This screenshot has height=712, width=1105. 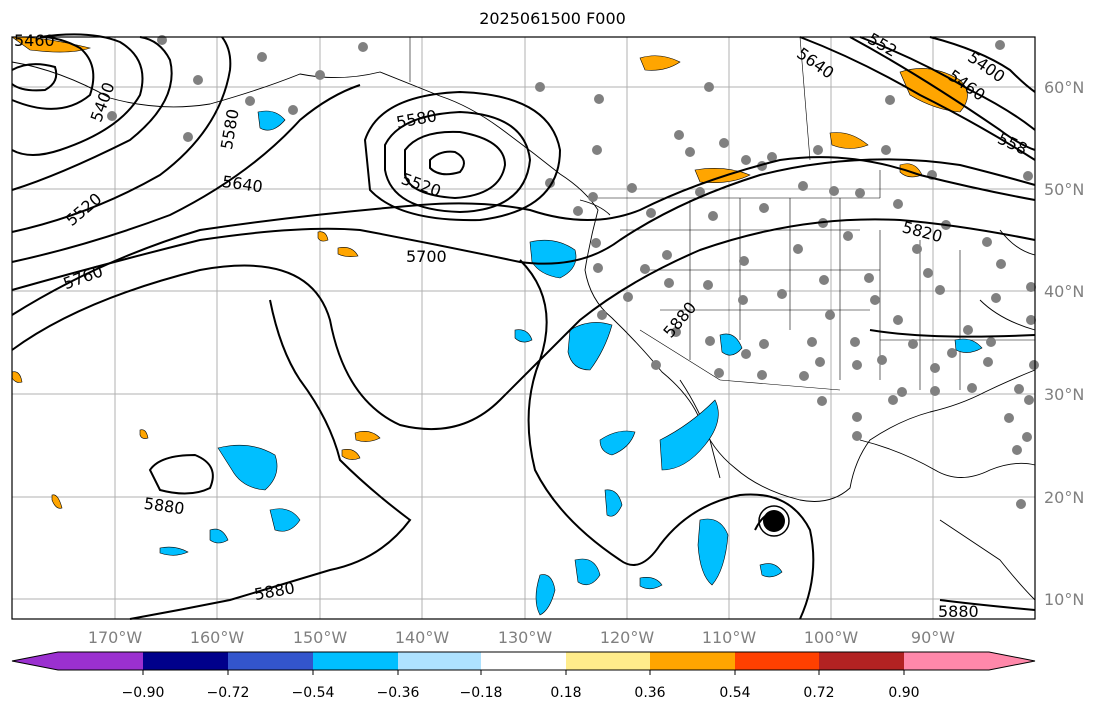 What do you see at coordinates (831, 637) in the screenshot?
I see `lon-label: 100°W` at bounding box center [831, 637].